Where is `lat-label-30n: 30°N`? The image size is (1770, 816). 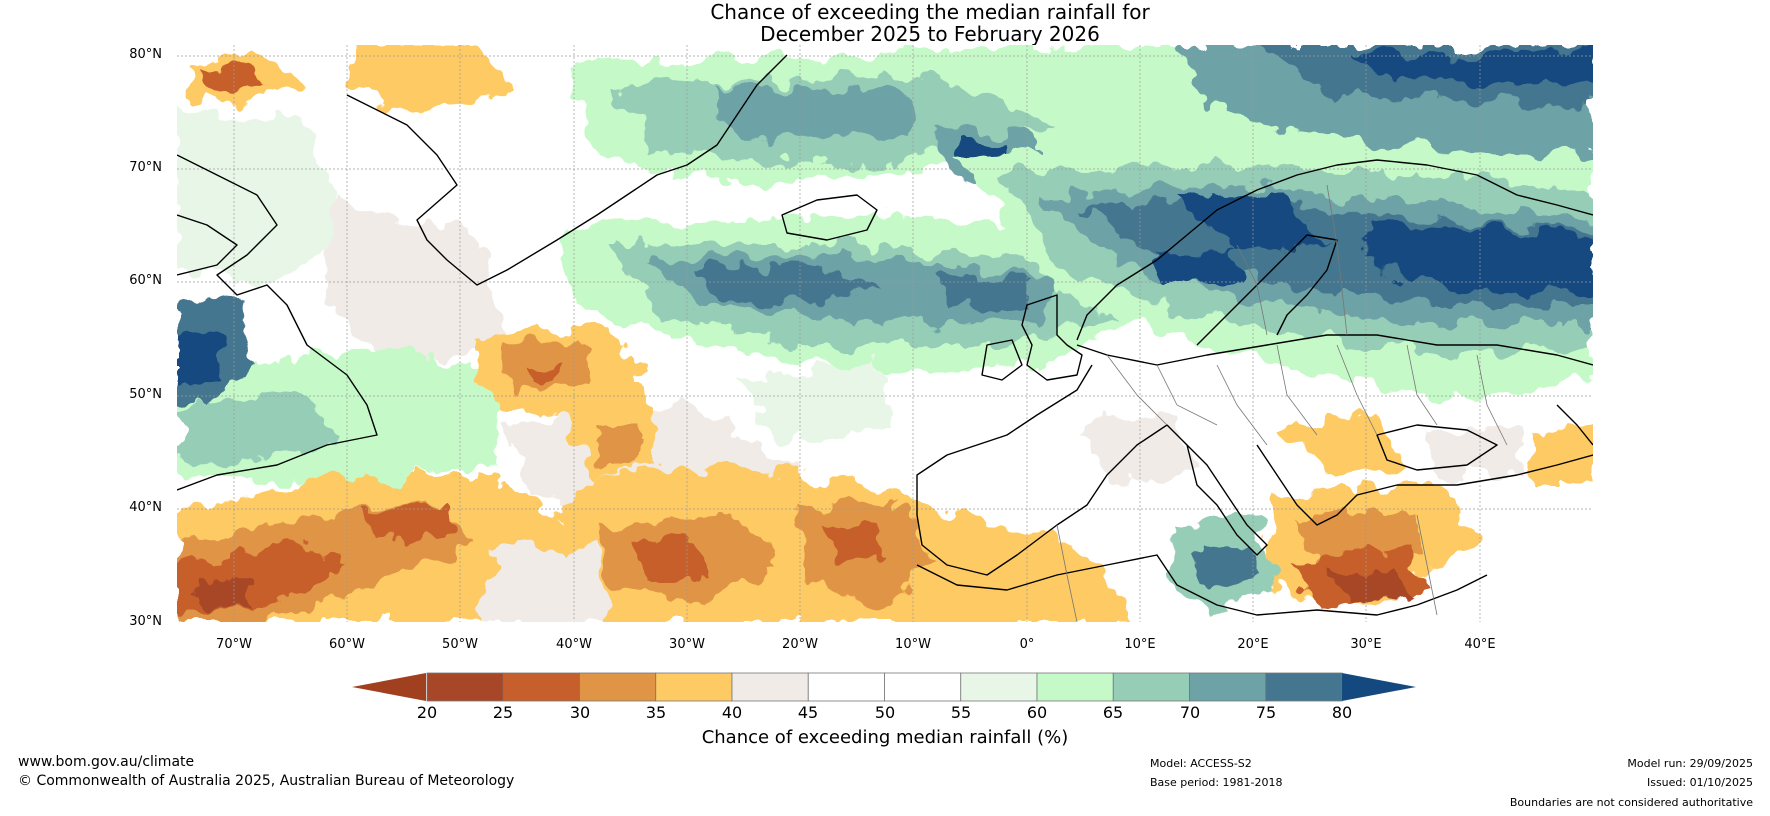 lat-label-30n: 30°N is located at coordinates (145, 621).